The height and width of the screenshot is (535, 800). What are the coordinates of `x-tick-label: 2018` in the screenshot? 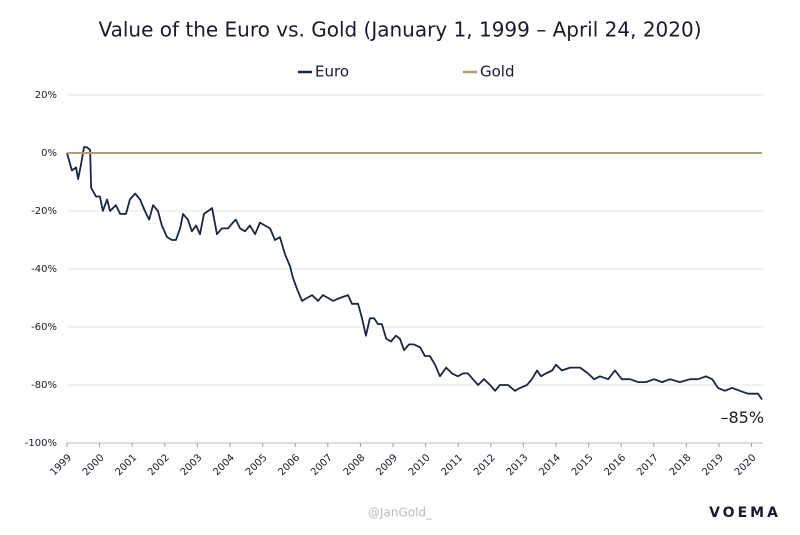 It's located at (681, 465).